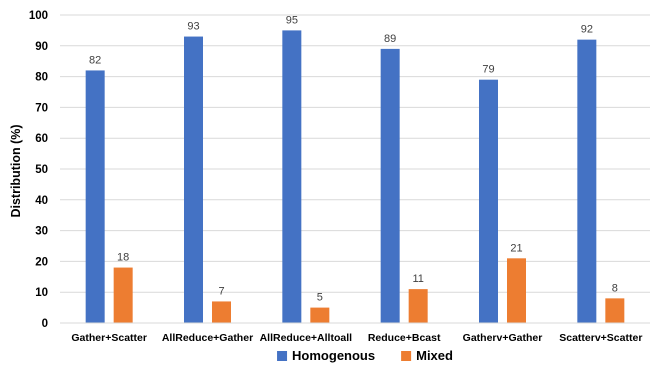  I want to click on legend-label: Homogenous, so click(333, 355).